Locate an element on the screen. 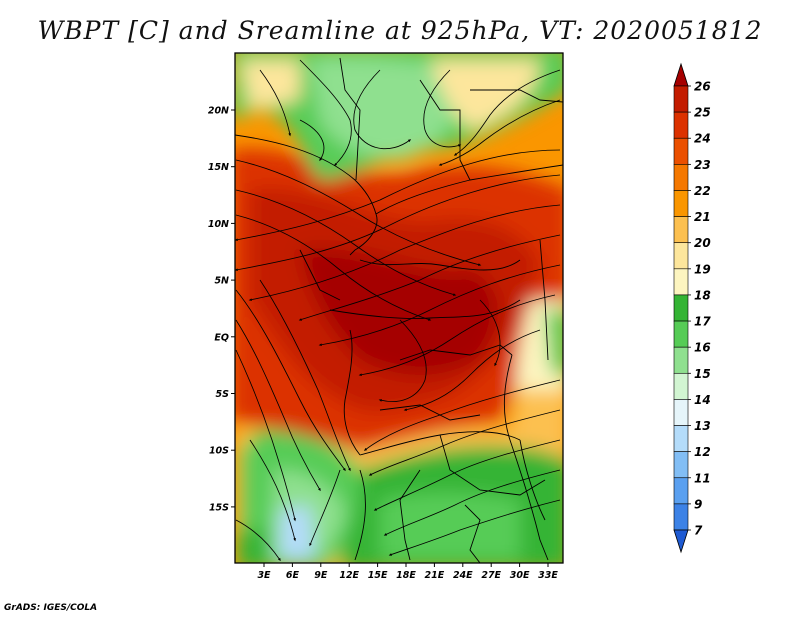 This screenshot has width=800, height=618. colorbar-label: 12 is located at coordinates (702, 452).